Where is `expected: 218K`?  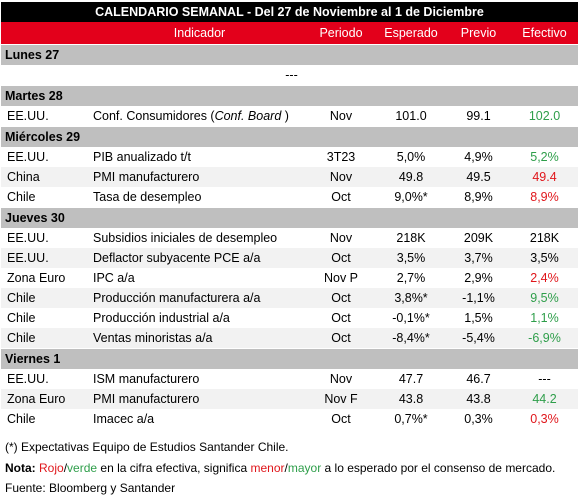
expected: 218K is located at coordinates (411, 238).